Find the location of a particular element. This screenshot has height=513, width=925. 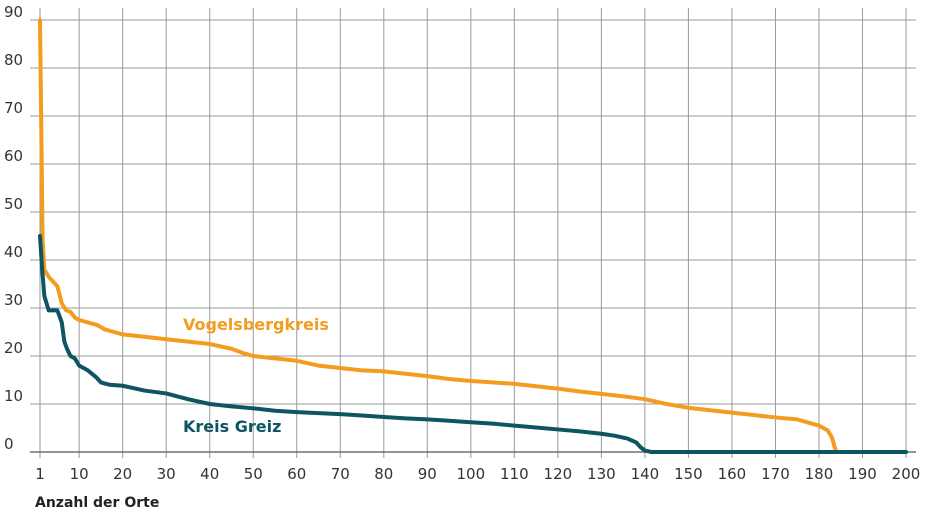

x-tick-label: 200 is located at coordinates (906, 474).